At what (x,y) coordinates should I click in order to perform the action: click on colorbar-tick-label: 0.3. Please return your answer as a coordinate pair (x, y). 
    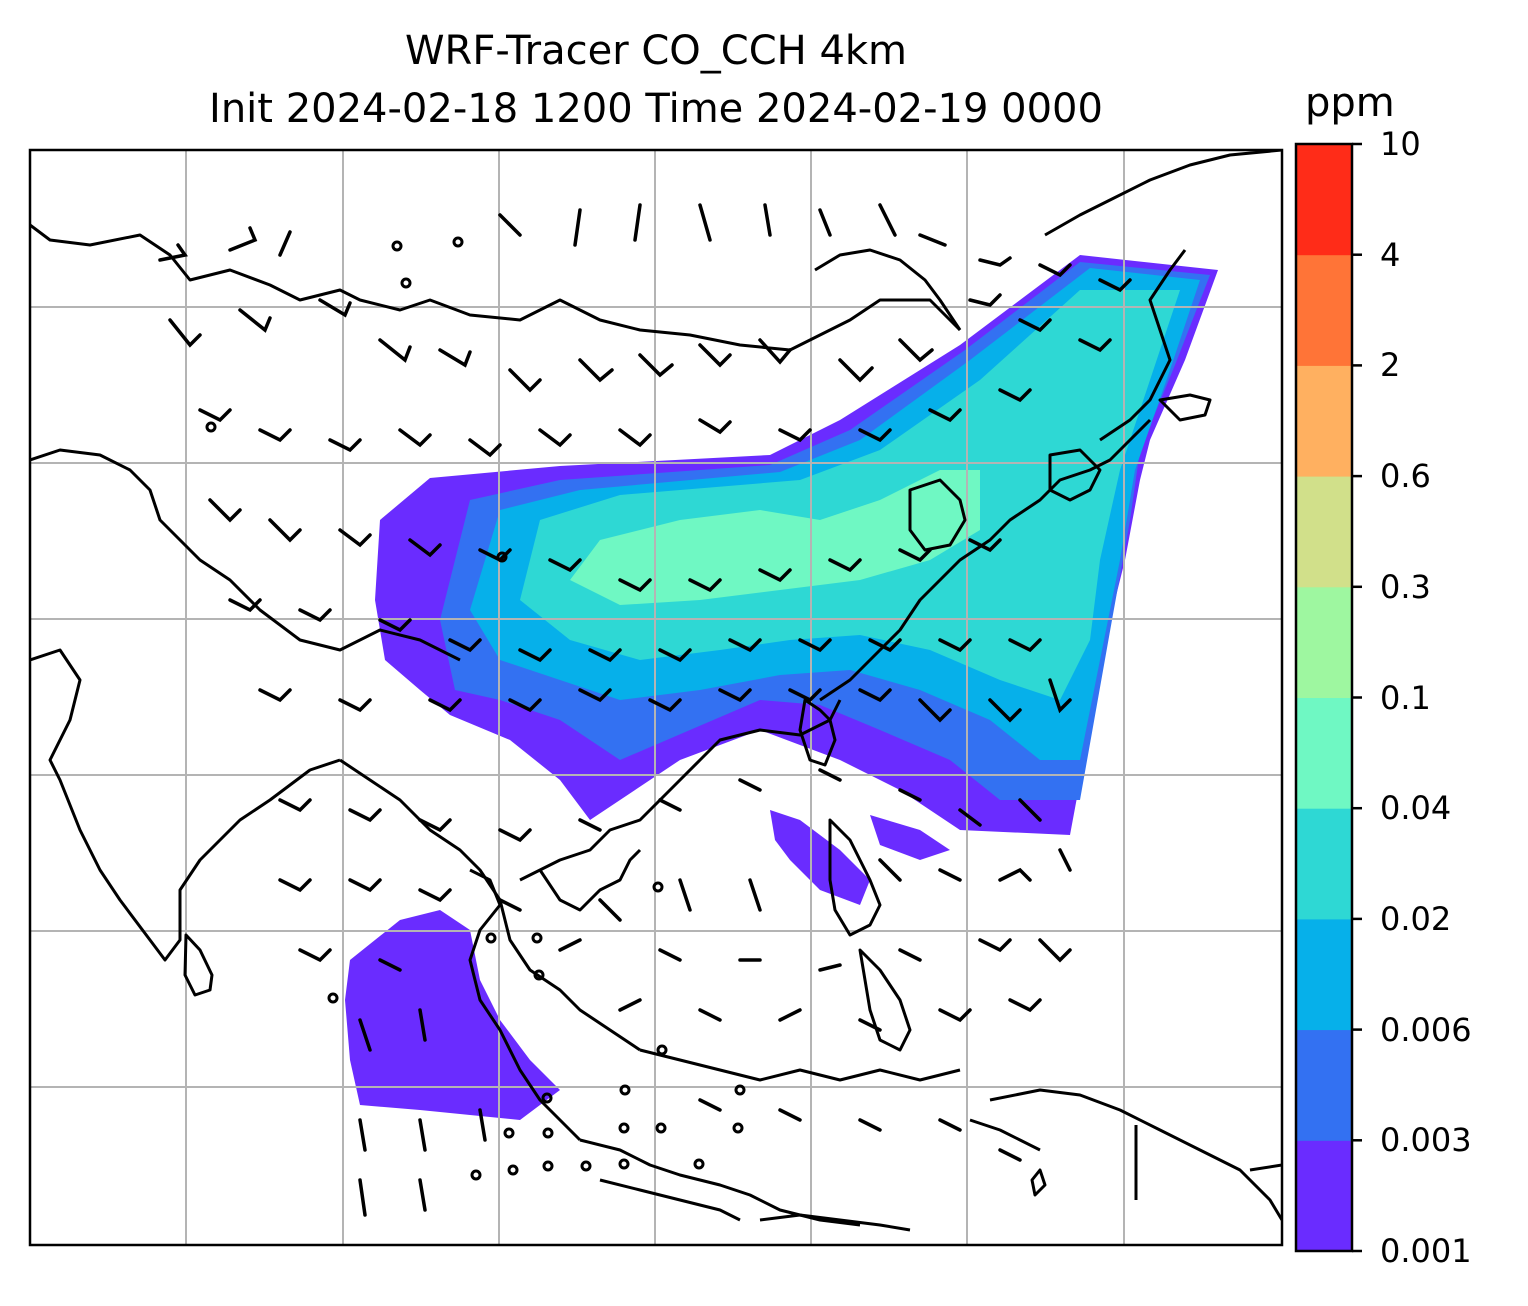
    Looking at the image, I should click on (1405, 586).